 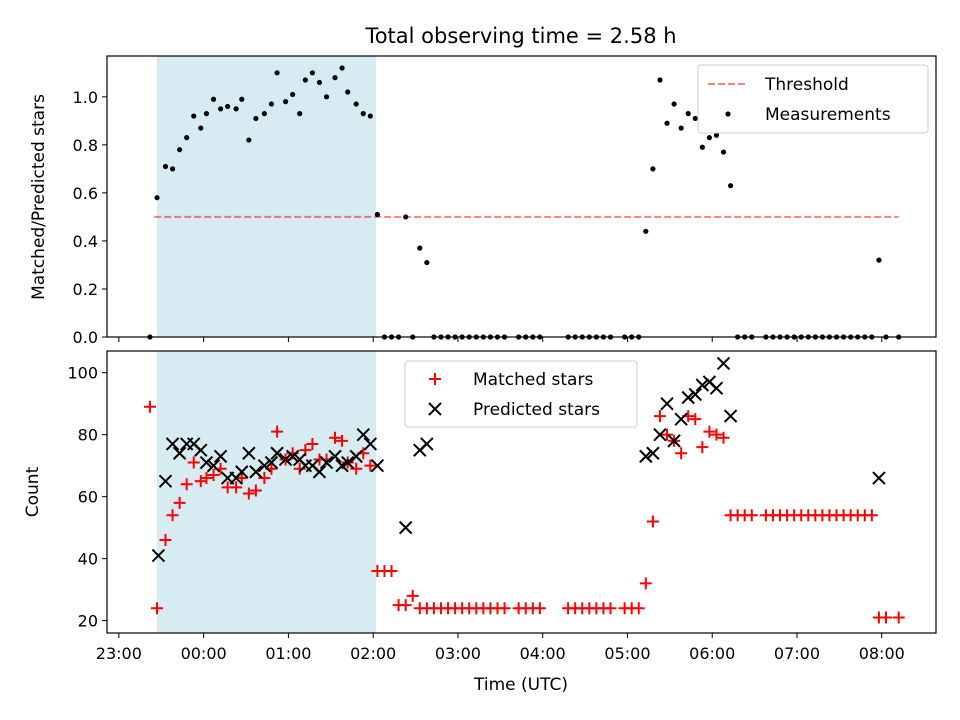 What do you see at coordinates (520, 685) in the screenshot?
I see `x-axis-label: Time (UTC)` at bounding box center [520, 685].